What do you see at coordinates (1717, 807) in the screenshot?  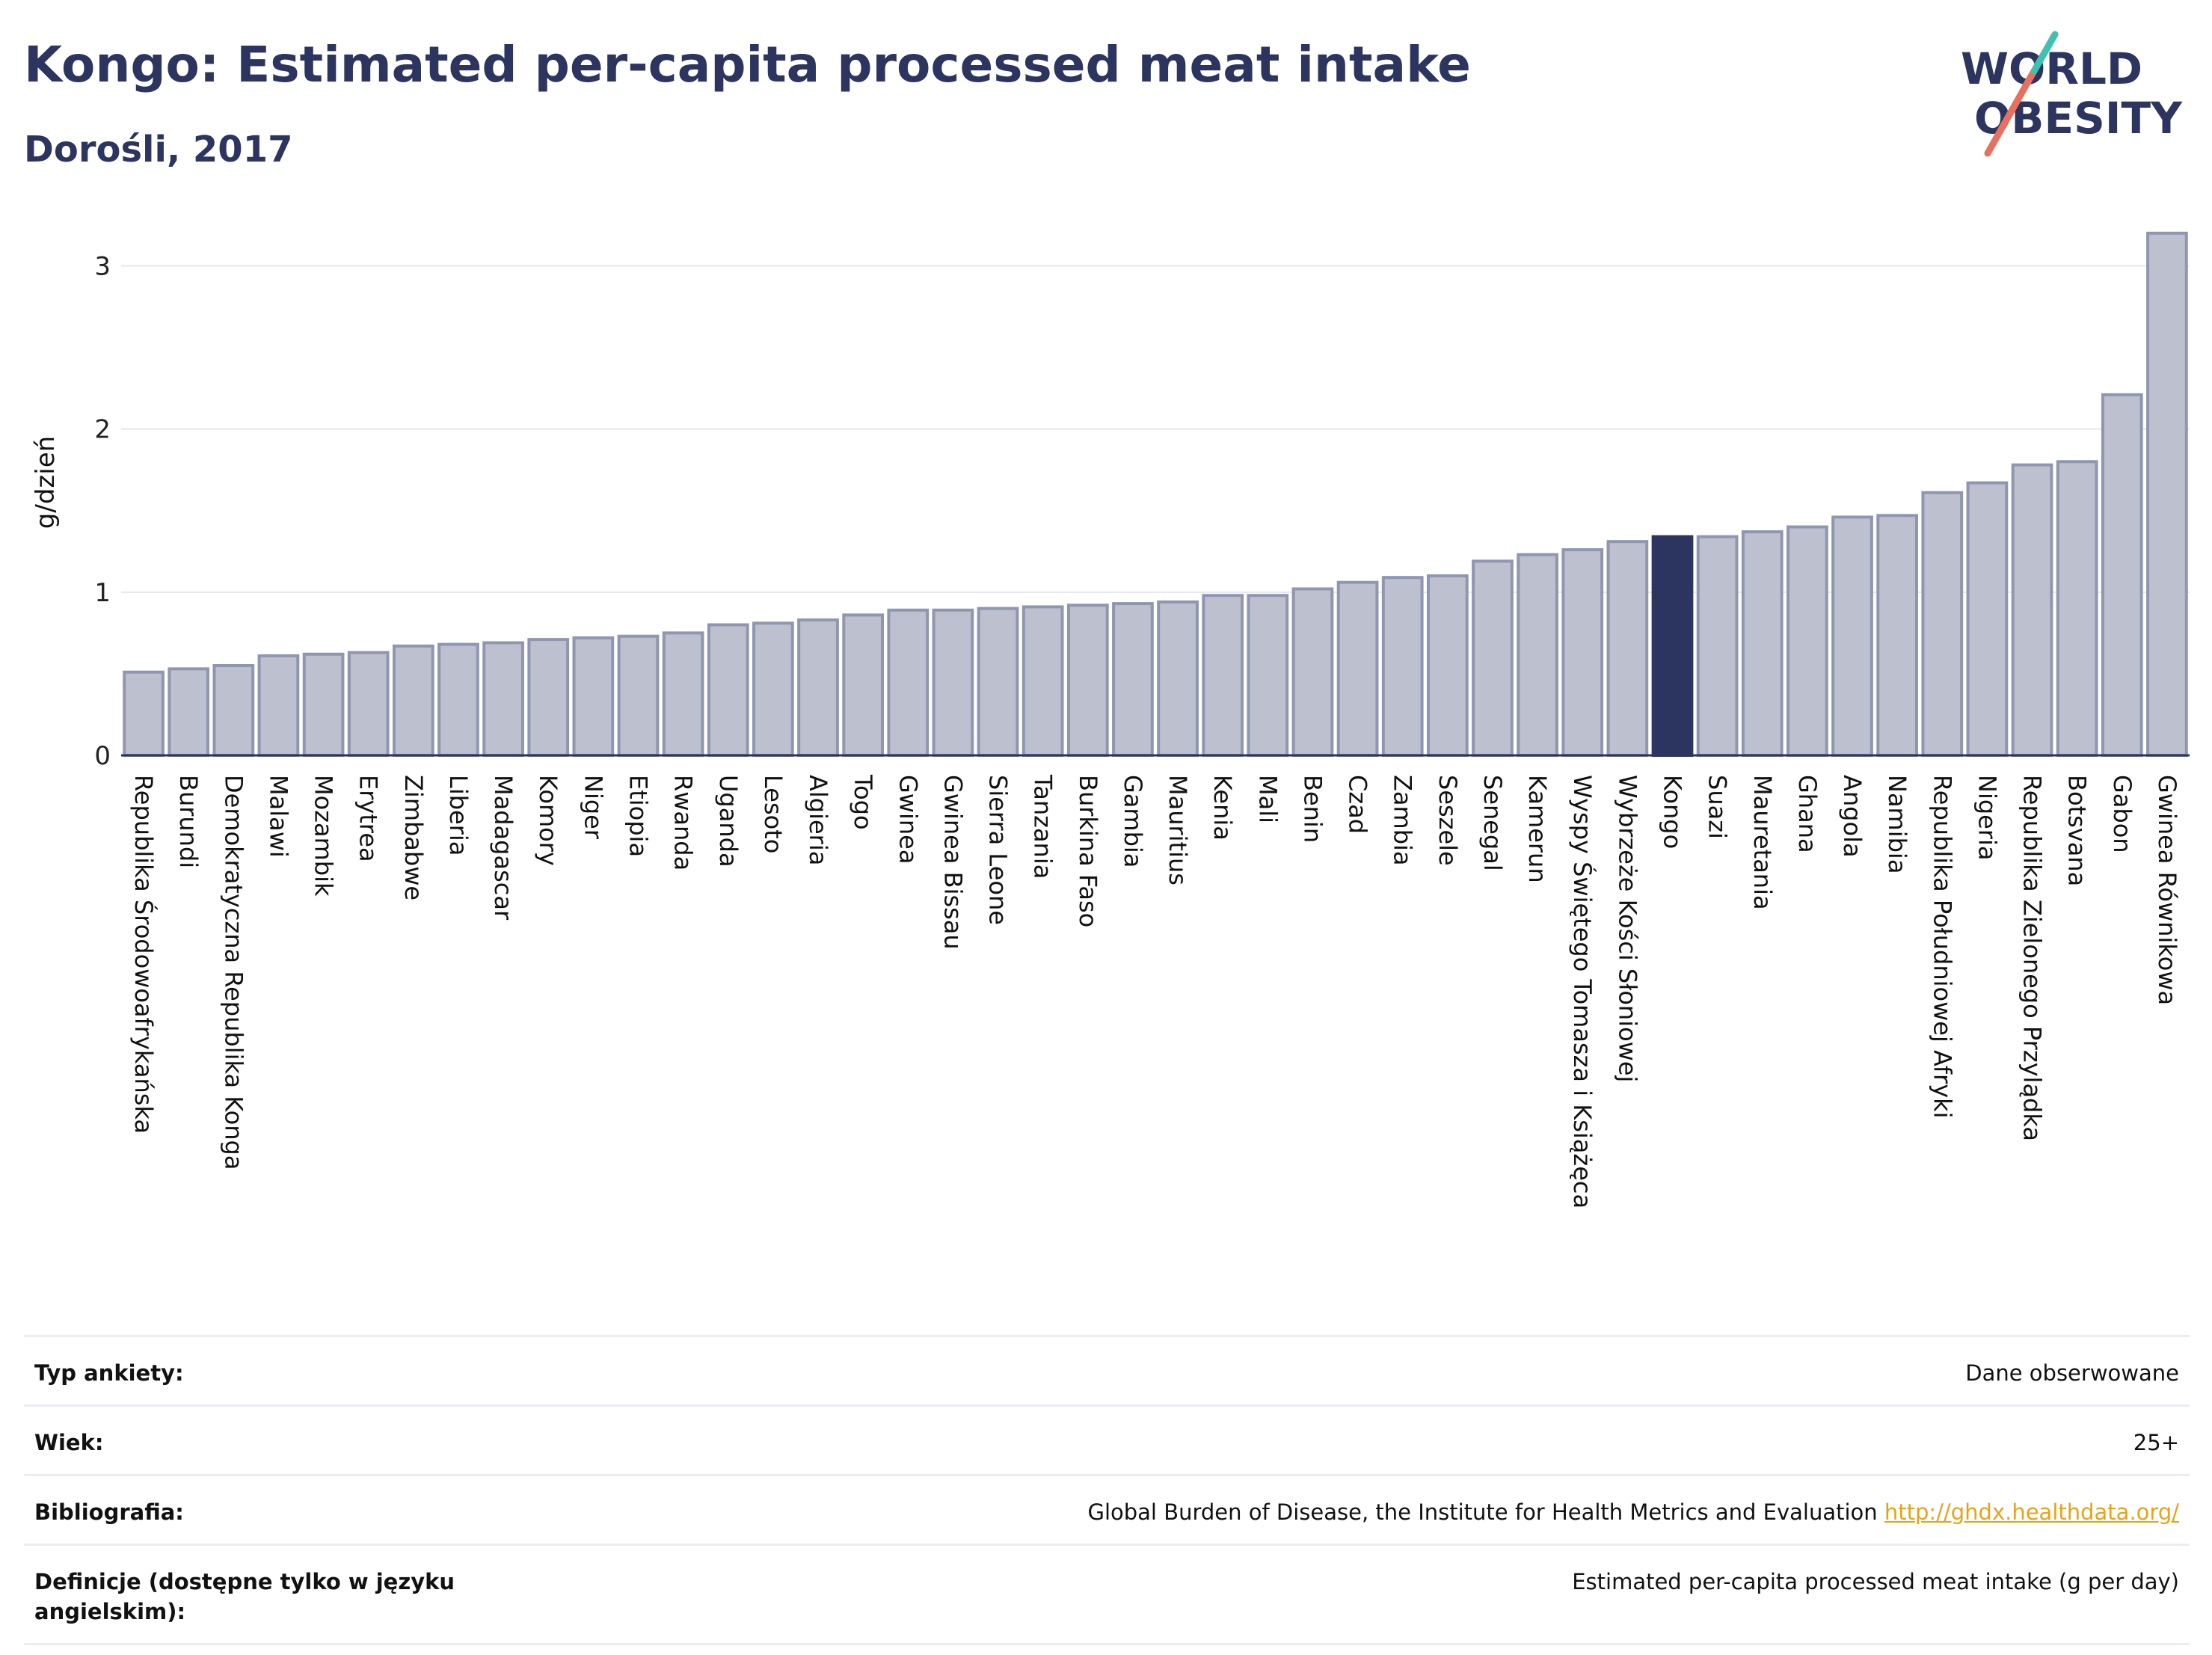 I see `x-tick-label: Suazi` at bounding box center [1717, 807].